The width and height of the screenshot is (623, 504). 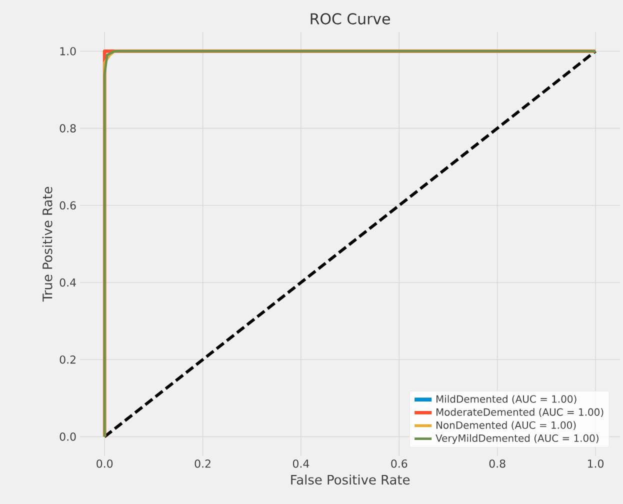 What do you see at coordinates (68, 436) in the screenshot?
I see `y-tick-label: 0.0` at bounding box center [68, 436].